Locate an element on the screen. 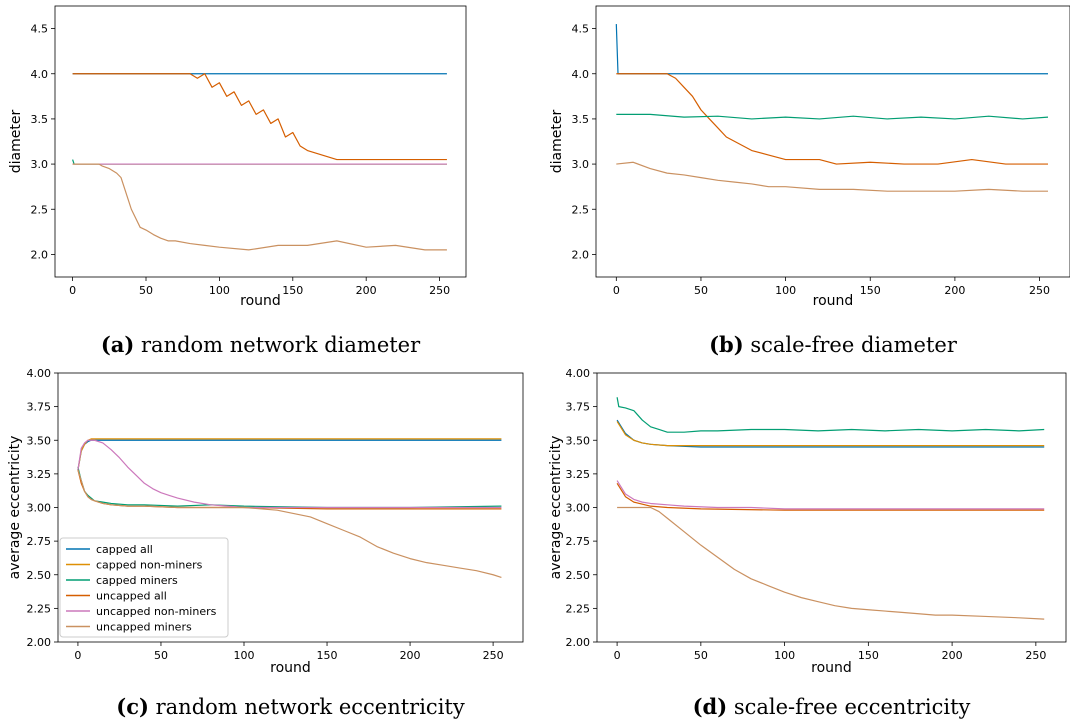  caption-letter: (b) is located at coordinates (726, 344).